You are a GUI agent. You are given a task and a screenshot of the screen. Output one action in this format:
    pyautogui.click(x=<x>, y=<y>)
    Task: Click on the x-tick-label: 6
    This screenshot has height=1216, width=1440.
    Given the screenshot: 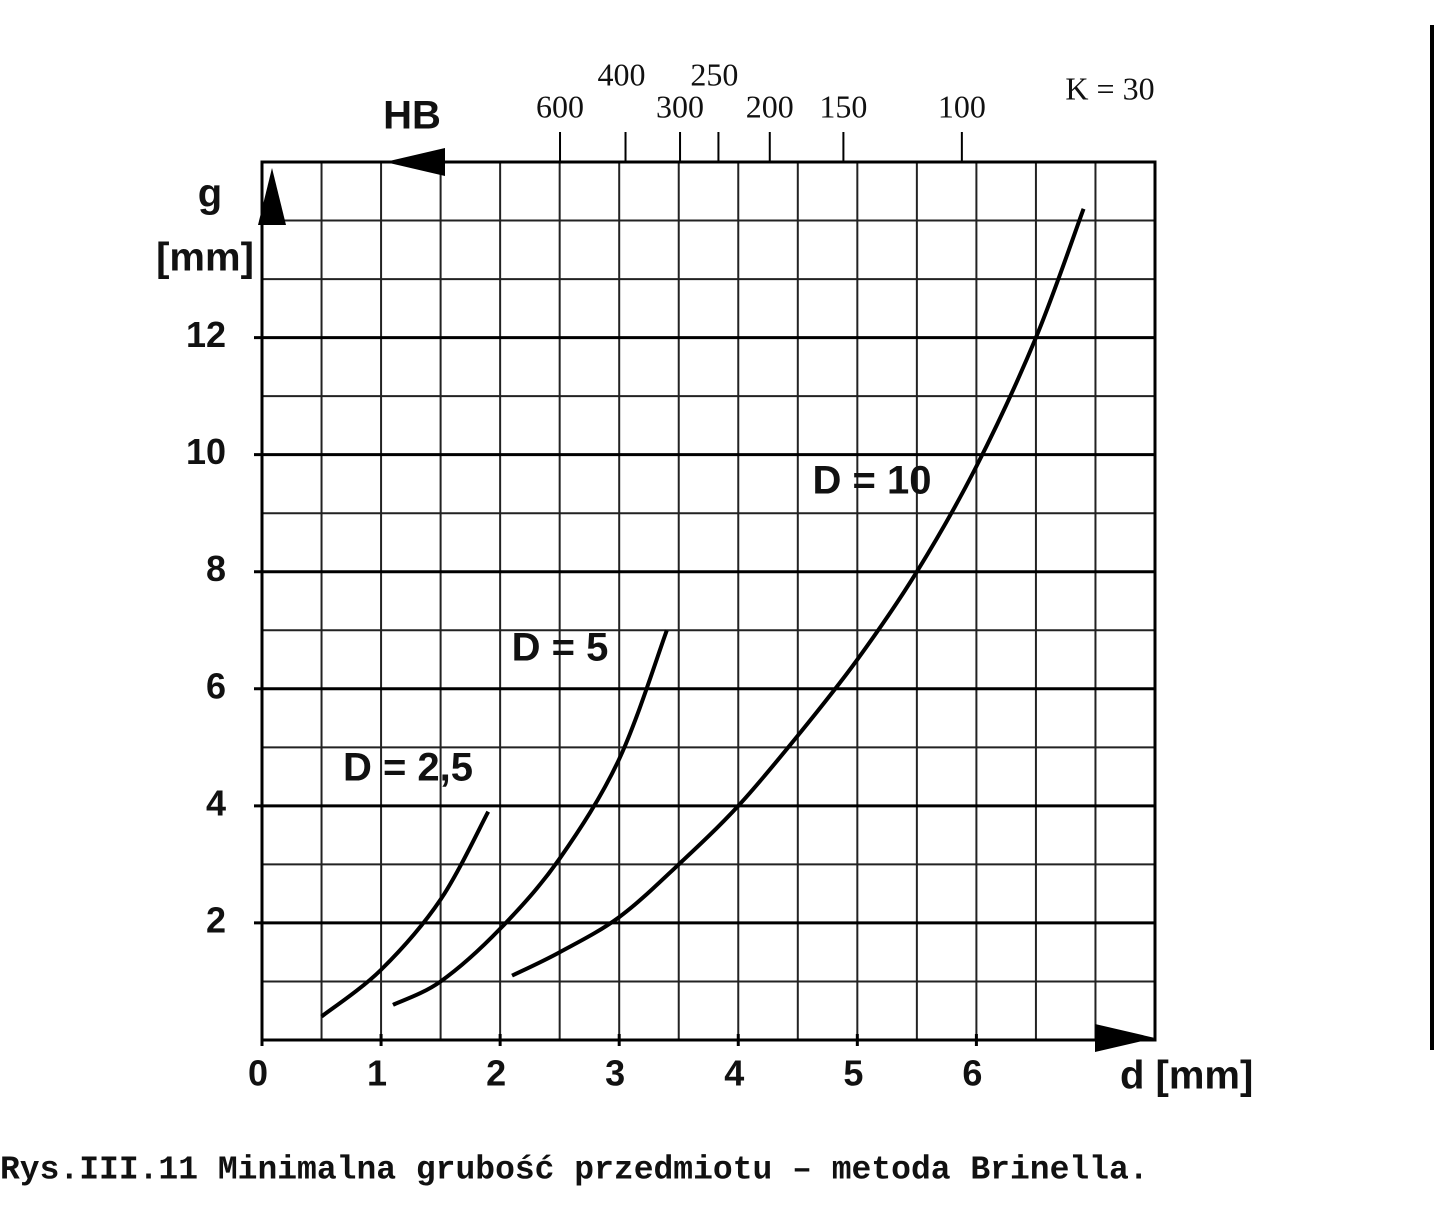 What is the action you would take?
    pyautogui.click(x=972, y=1073)
    